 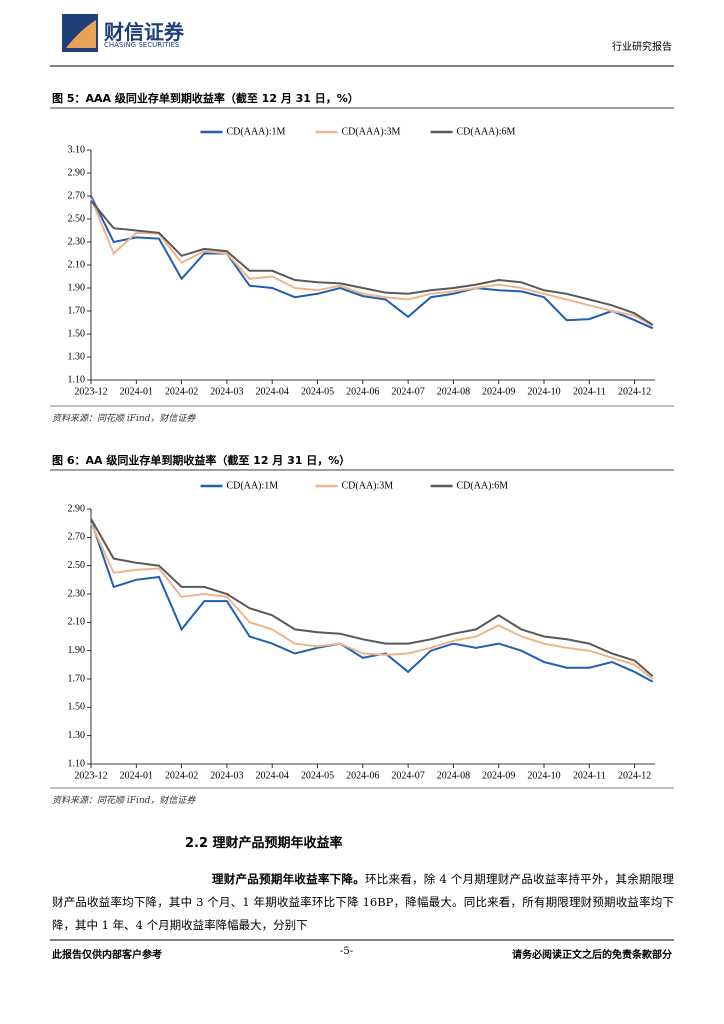 What do you see at coordinates (592, 955) in the screenshot?
I see `footer-right: 请务必阅读正文之后的免责条款部分` at bounding box center [592, 955].